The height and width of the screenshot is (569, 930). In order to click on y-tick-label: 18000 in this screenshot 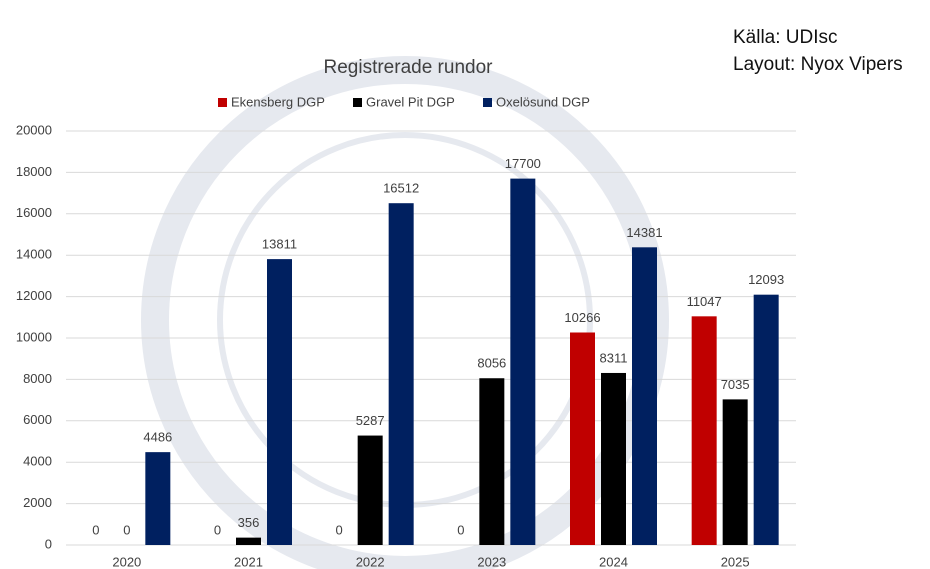, I will do `click(34, 171)`.